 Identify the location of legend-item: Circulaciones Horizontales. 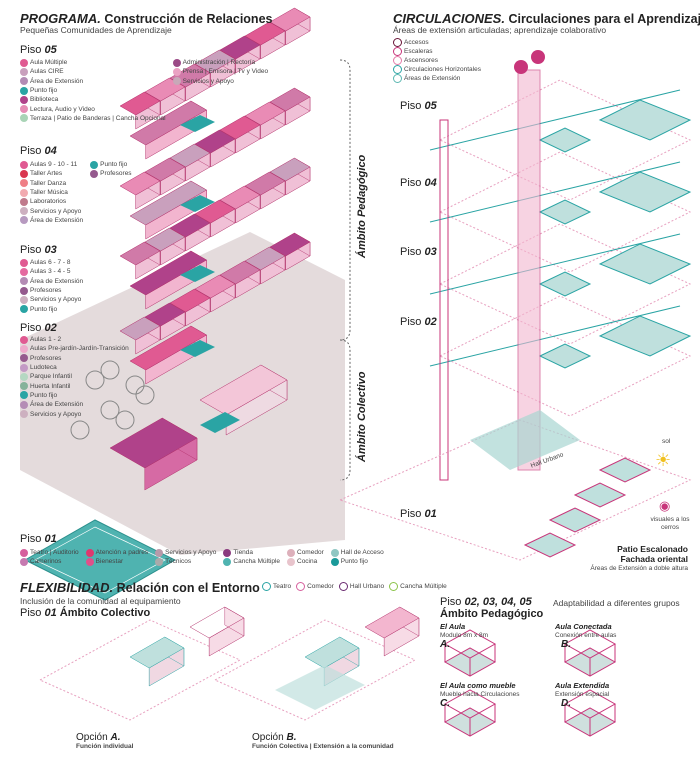
(437, 69).